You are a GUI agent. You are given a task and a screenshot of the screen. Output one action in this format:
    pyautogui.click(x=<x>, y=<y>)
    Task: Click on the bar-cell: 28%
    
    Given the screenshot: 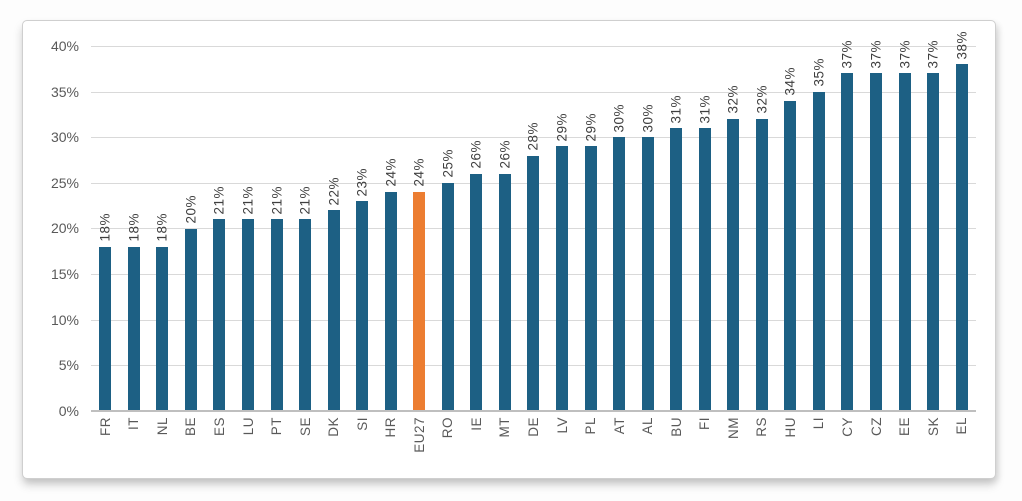 What is the action you would take?
    pyautogui.click(x=533, y=216)
    